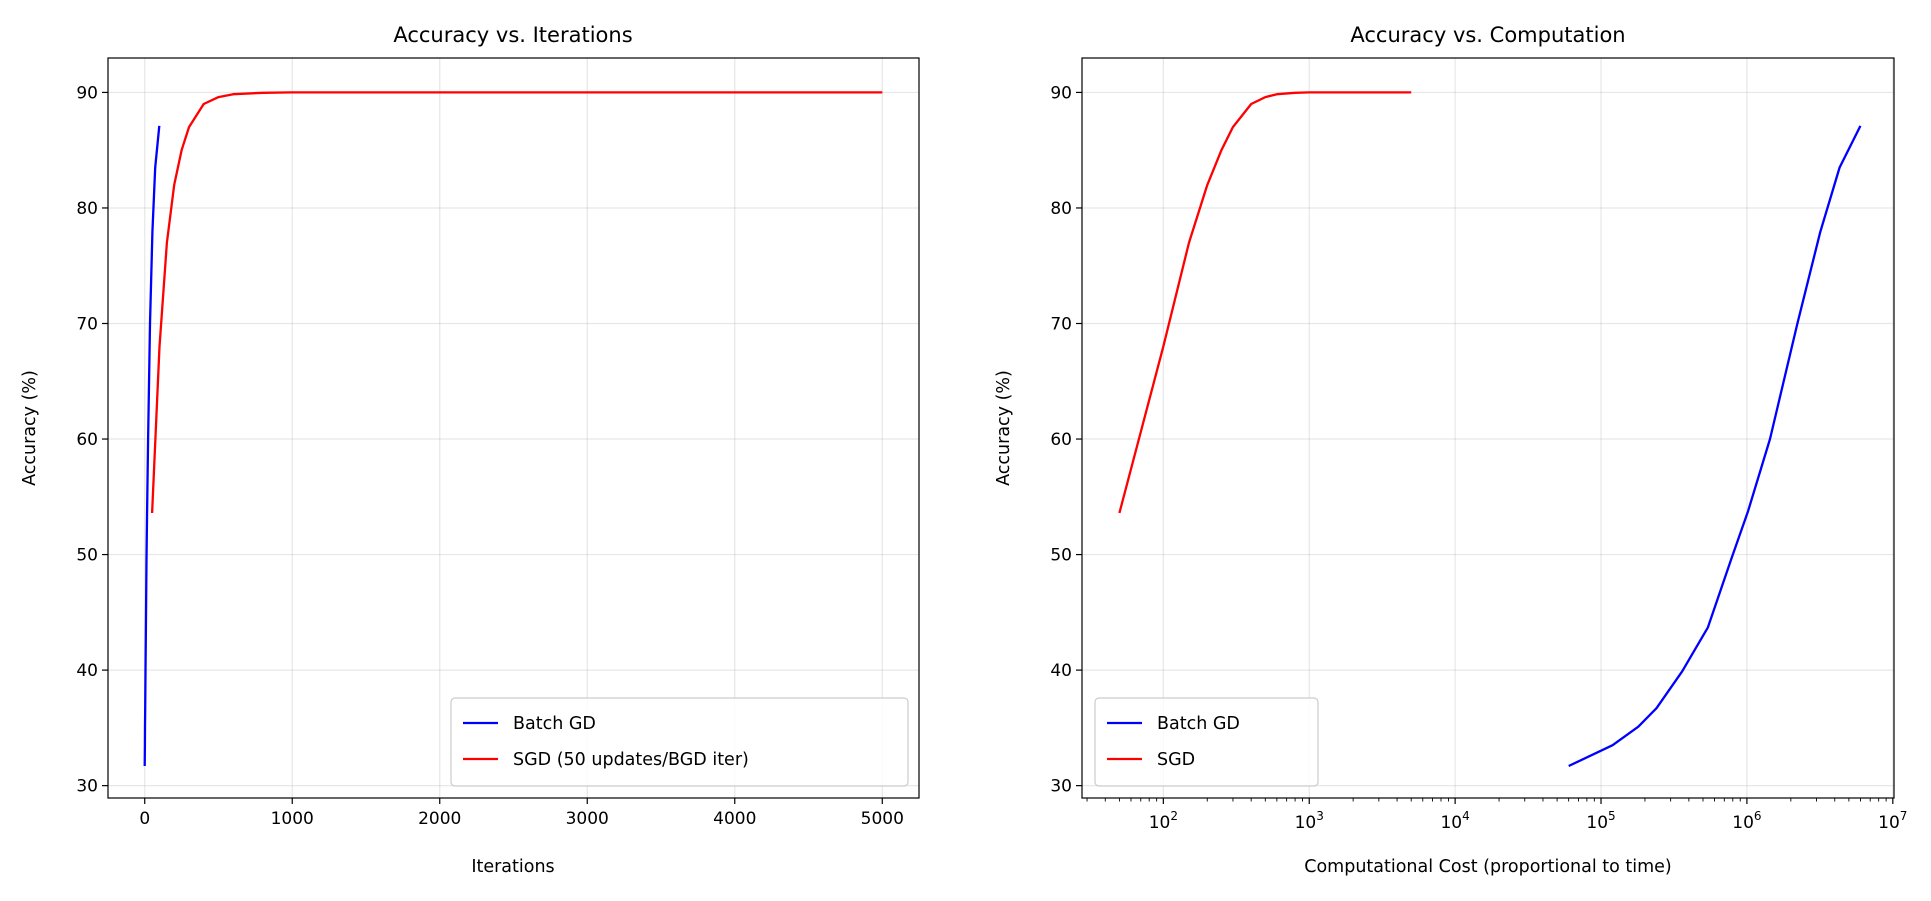  What do you see at coordinates (512, 867) in the screenshot?
I see `x-axis-label: Iterations` at bounding box center [512, 867].